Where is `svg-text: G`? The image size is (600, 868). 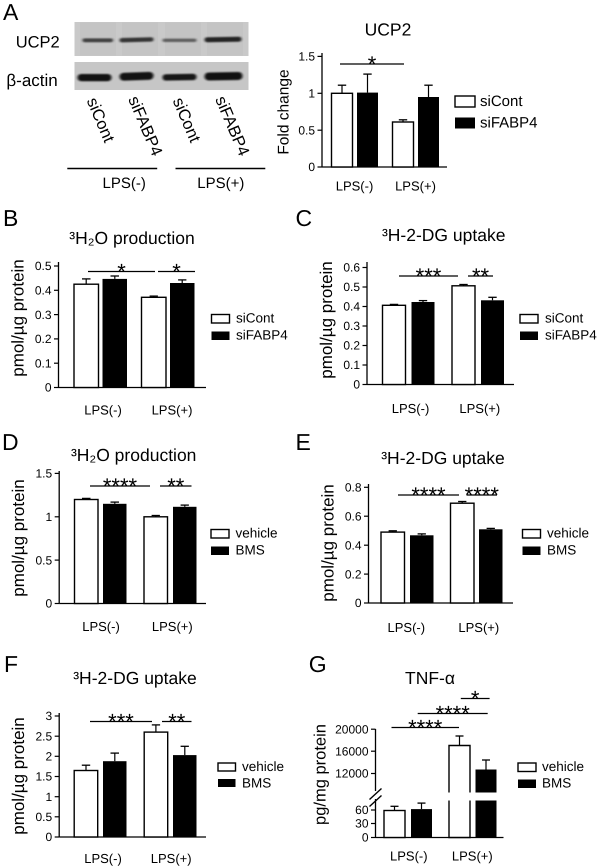 svg-text: G is located at coordinates (318, 664).